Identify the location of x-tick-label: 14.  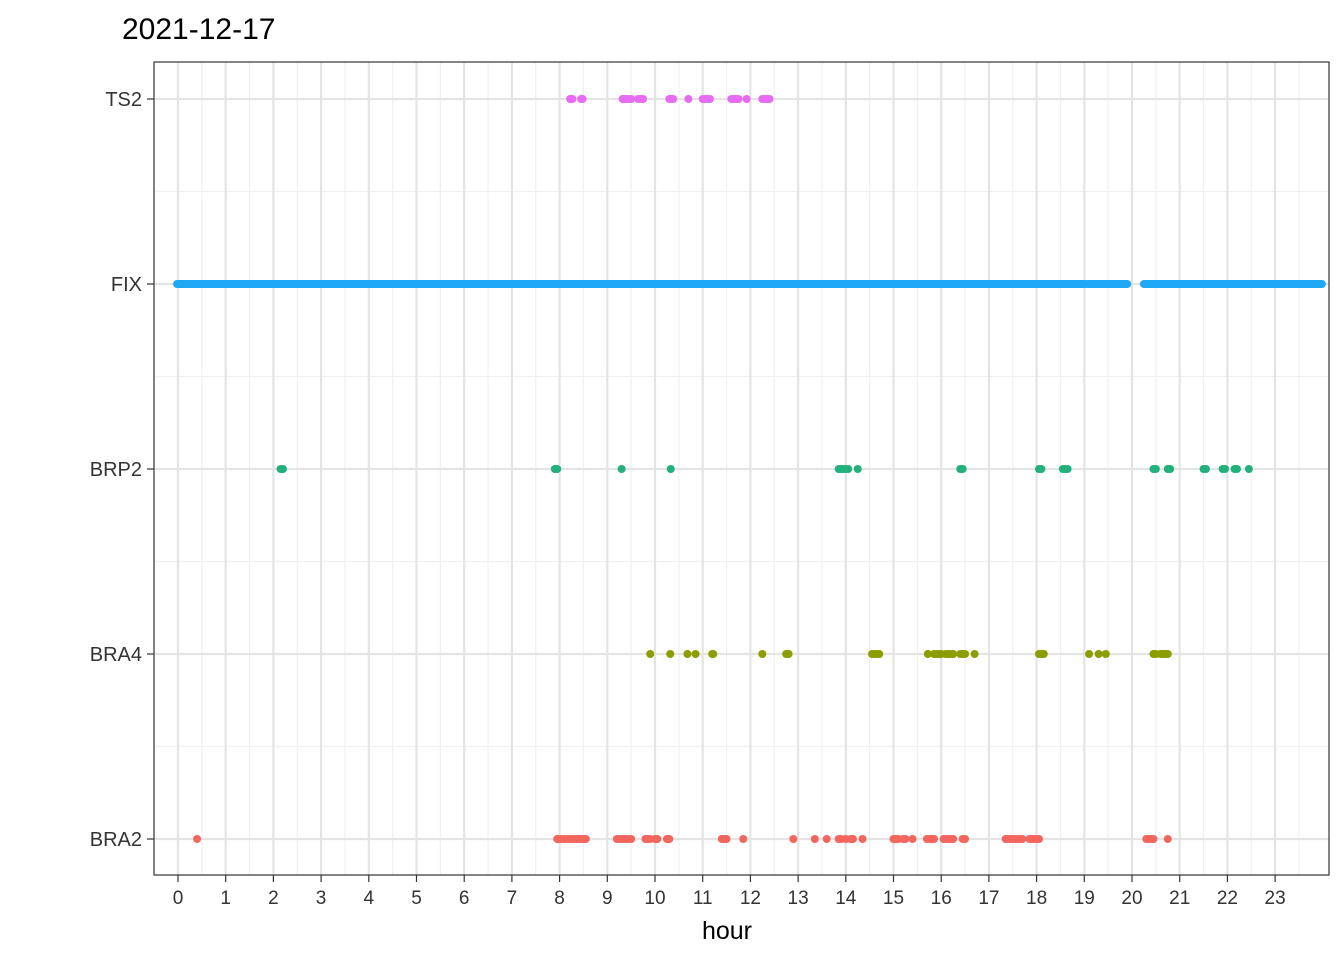
(846, 898).